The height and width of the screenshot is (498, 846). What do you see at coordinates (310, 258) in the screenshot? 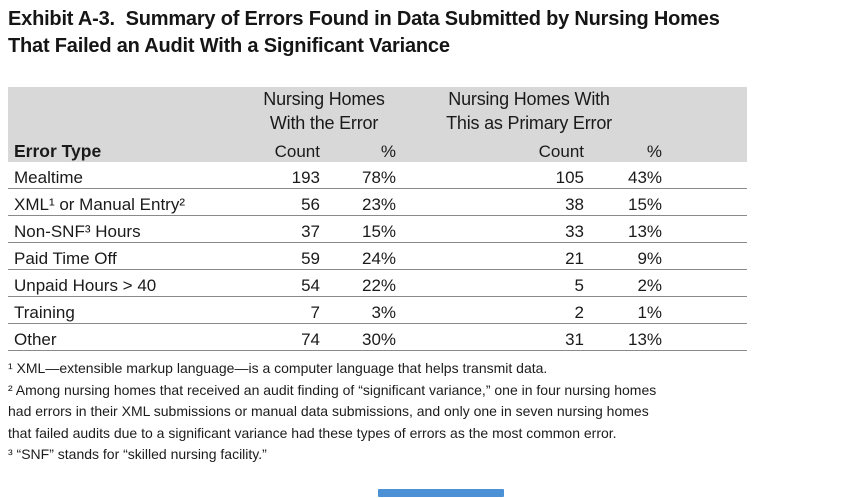
I see `row-count-1: 59` at bounding box center [310, 258].